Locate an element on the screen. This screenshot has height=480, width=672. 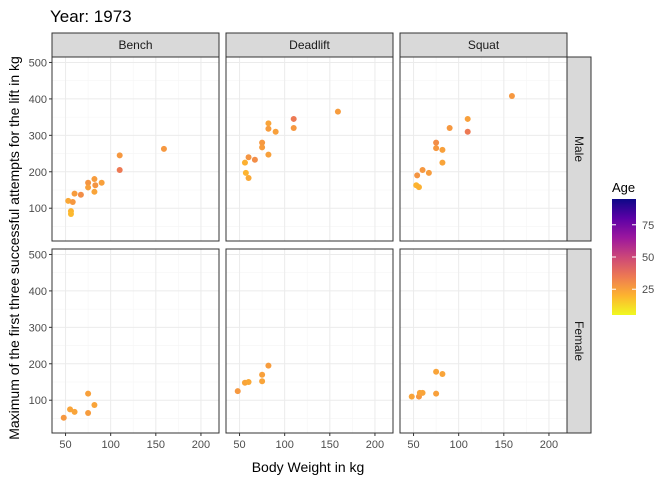
panel-bench-male: Bench 100 200 300 400 500 is located at coordinates (124, 137).